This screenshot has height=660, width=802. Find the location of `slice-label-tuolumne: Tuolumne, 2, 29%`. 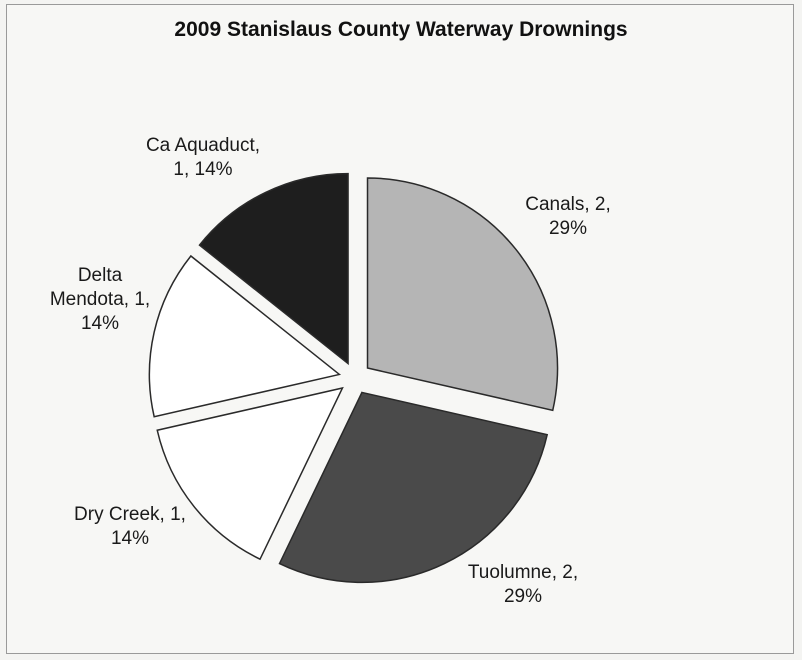

slice-label-tuolumne: Tuolumne, 2, 29% is located at coordinates (523, 584).